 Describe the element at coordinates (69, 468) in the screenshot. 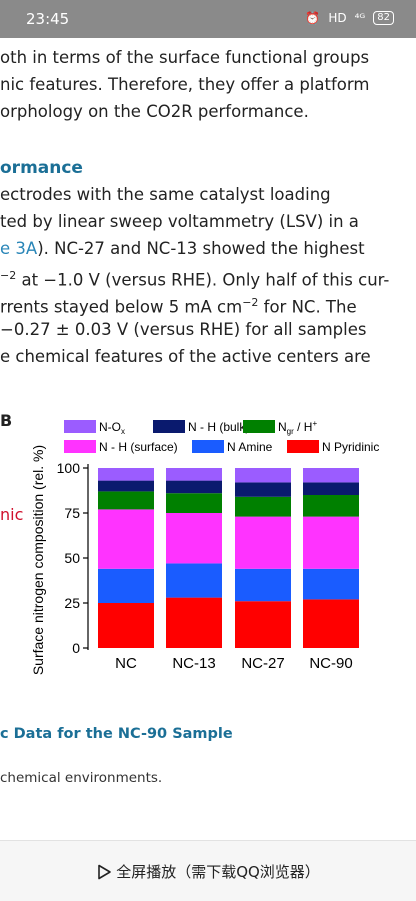

I see `y-tick-label: 100` at that location.